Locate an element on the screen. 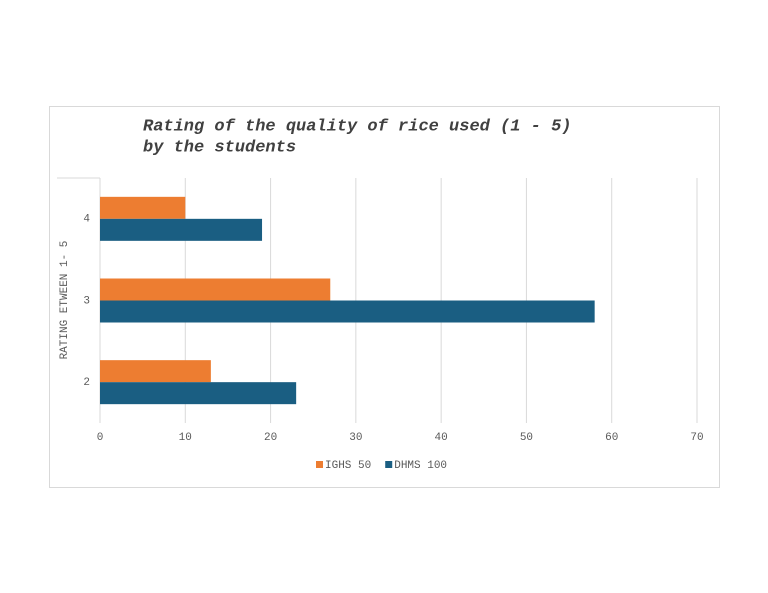 This screenshot has width=768, height=593. y-tick-label: 3 is located at coordinates (86, 301).